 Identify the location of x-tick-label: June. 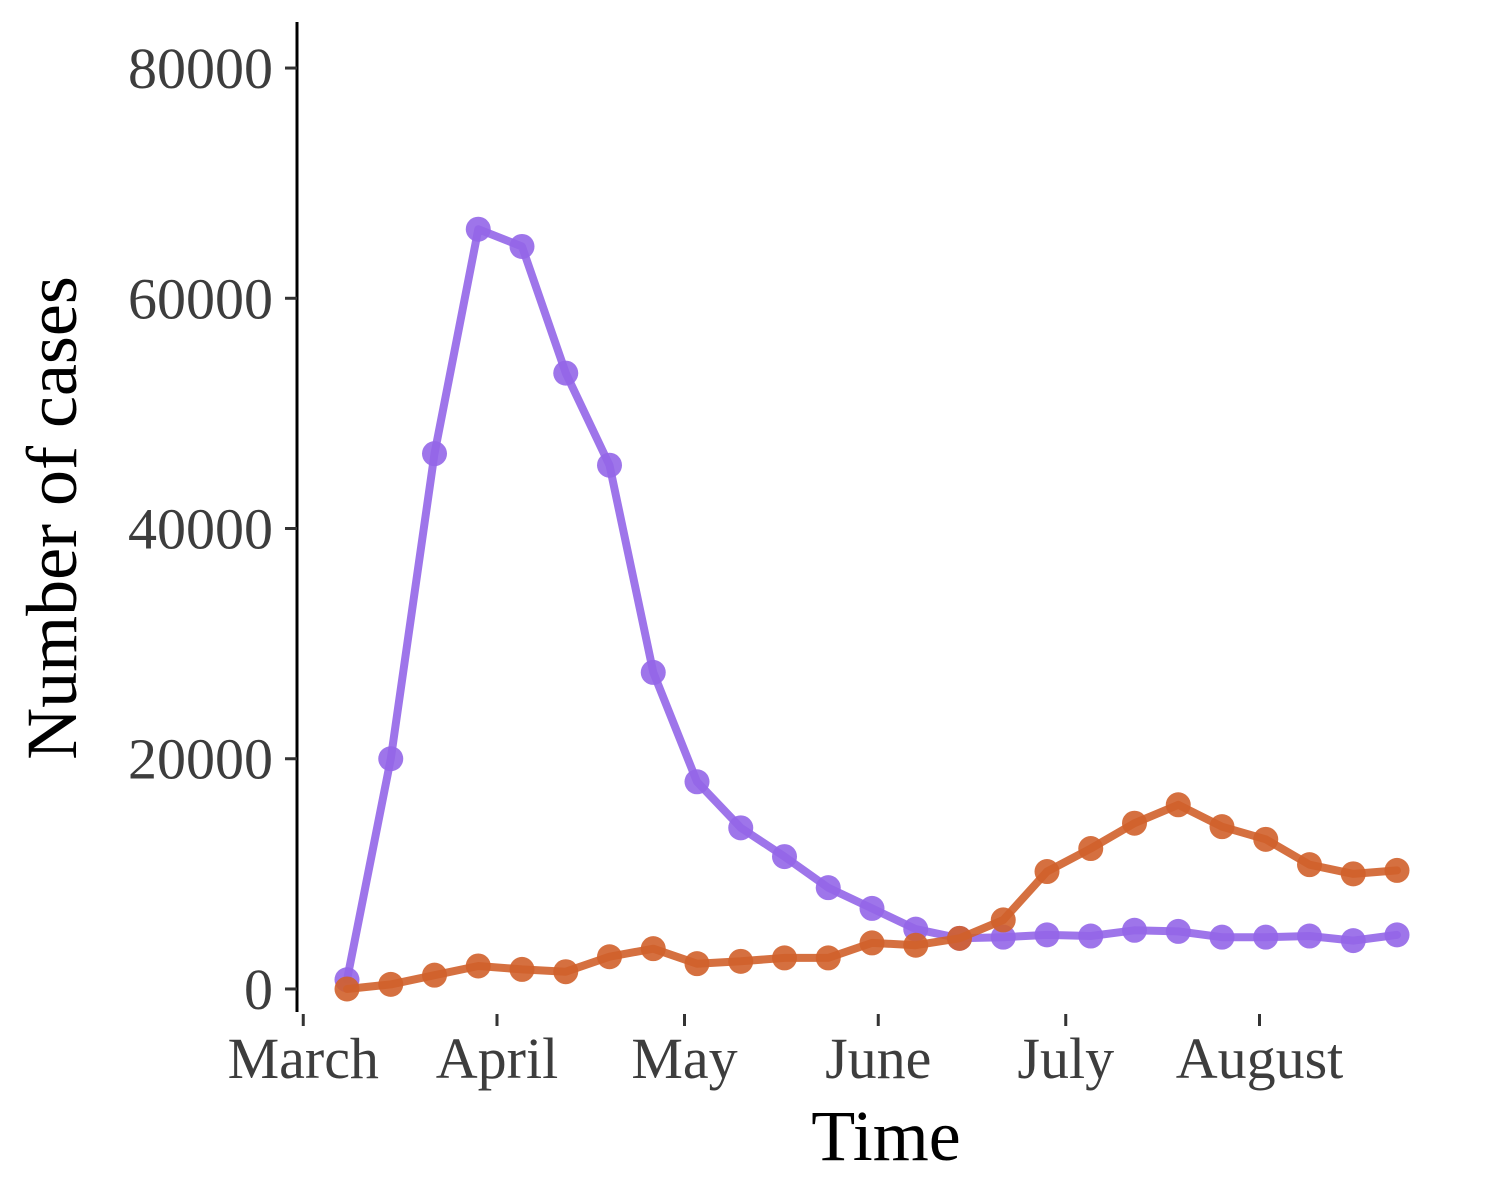
(878, 1058).